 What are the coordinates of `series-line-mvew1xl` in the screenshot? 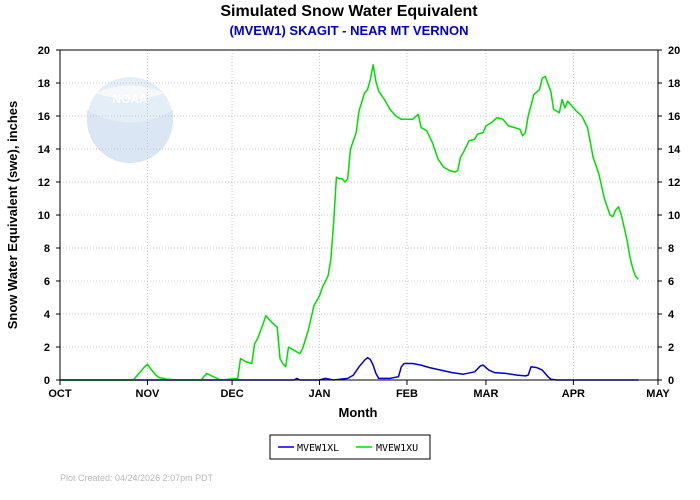 It's located at (349, 368).